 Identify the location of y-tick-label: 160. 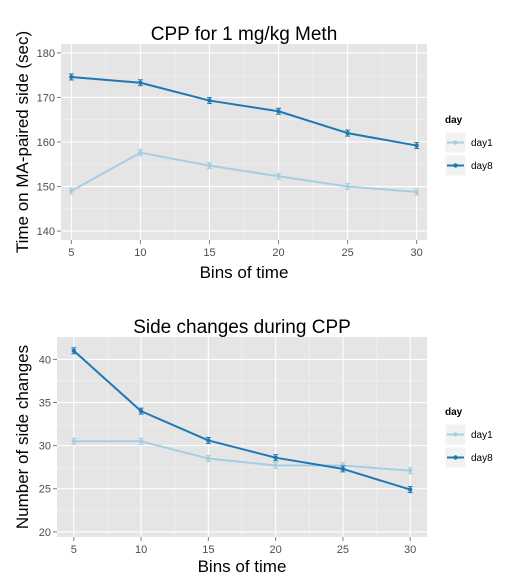
(46, 143).